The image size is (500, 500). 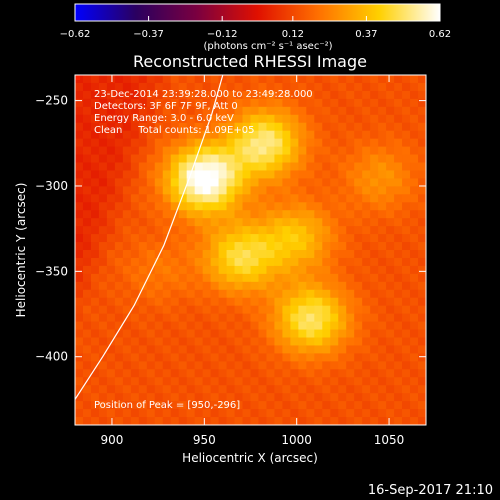 What do you see at coordinates (75, 34) in the screenshot?
I see `colorbar-tick-label: −0.62` at bounding box center [75, 34].